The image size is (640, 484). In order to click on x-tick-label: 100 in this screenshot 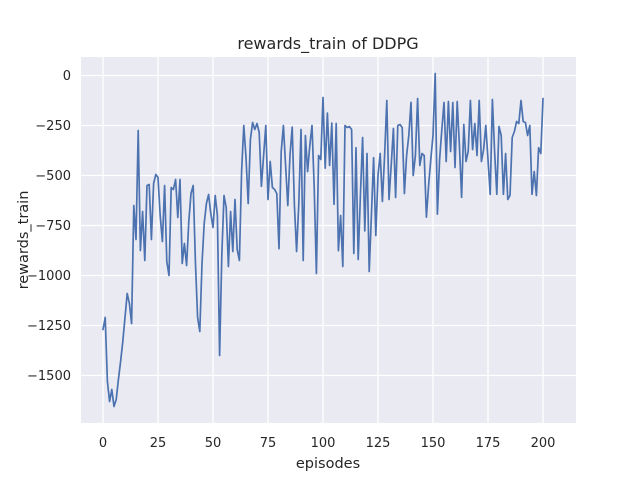, I will do `click(323, 443)`.